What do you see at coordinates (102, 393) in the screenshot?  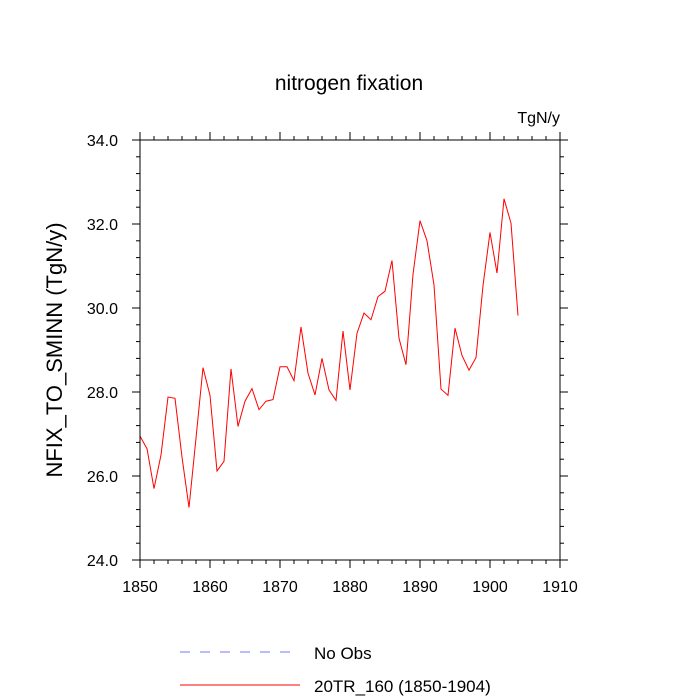 I see `y-tick-label: 28.0` at bounding box center [102, 393].